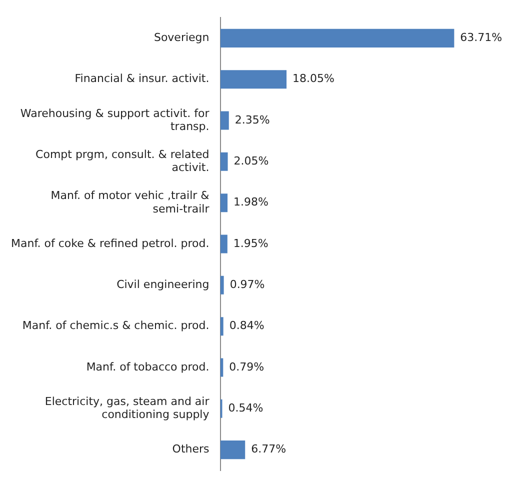 Image resolution: width=530 pixels, height=488 pixels. Describe the element at coordinates (481, 37) in the screenshot. I see `data-label: 63.71%` at that location.